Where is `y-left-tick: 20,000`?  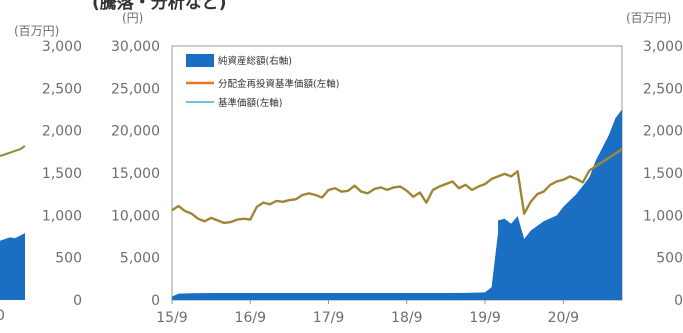 y-left-tick: 20,000 is located at coordinates (135, 132).